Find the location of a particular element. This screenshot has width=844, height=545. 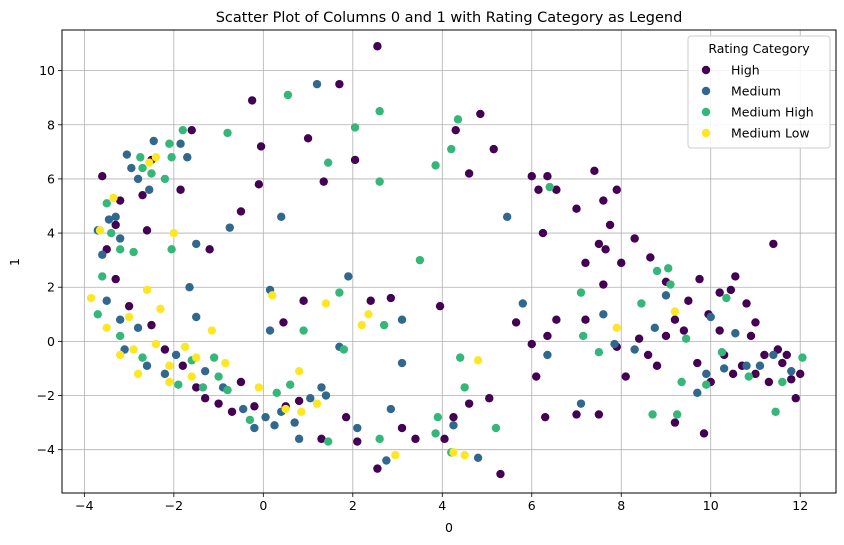

legend-entry-label: Medium is located at coordinates (756, 91).